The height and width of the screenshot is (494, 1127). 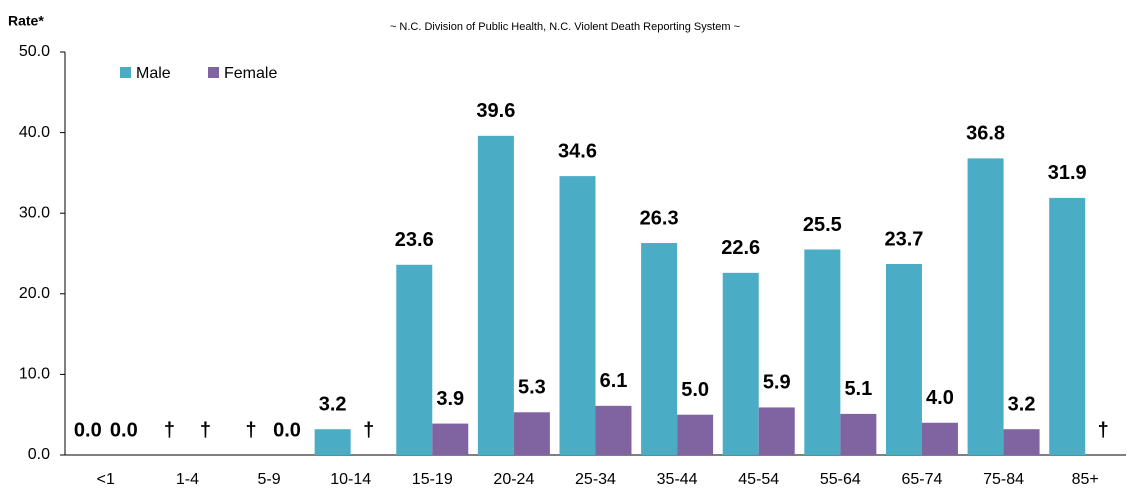 I want to click on x-tick-label: 85+, so click(x=1085, y=479).